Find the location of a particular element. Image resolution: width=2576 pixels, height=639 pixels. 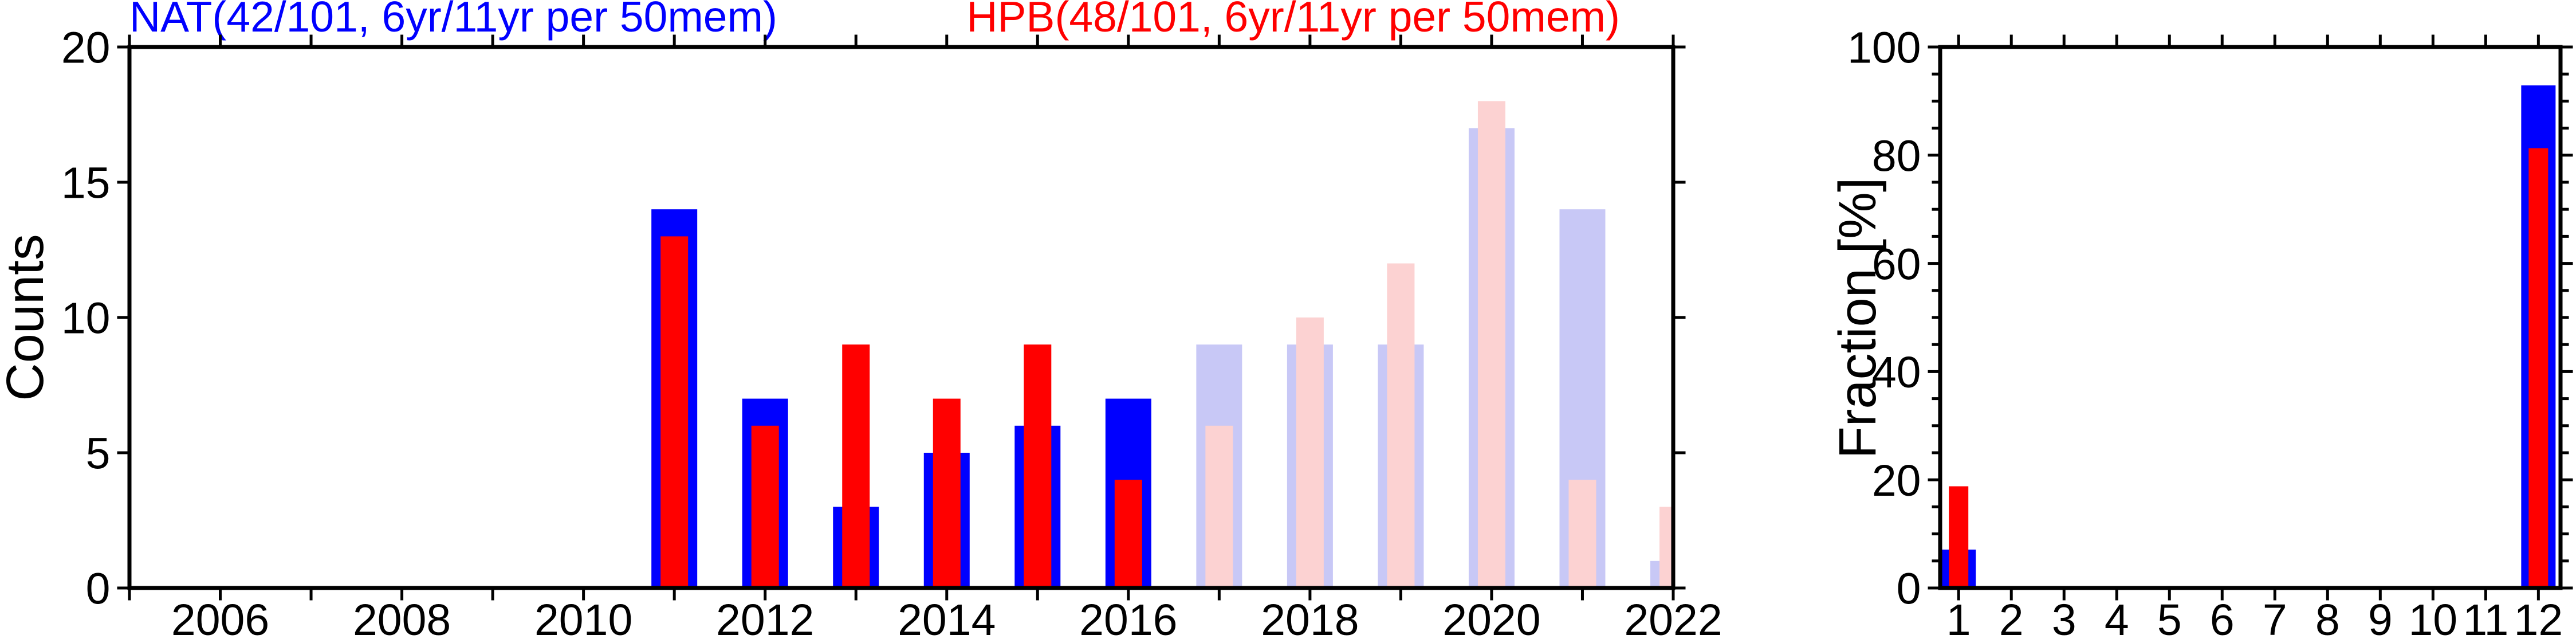

bar-hpb-2015 is located at coordinates (1038, 466).